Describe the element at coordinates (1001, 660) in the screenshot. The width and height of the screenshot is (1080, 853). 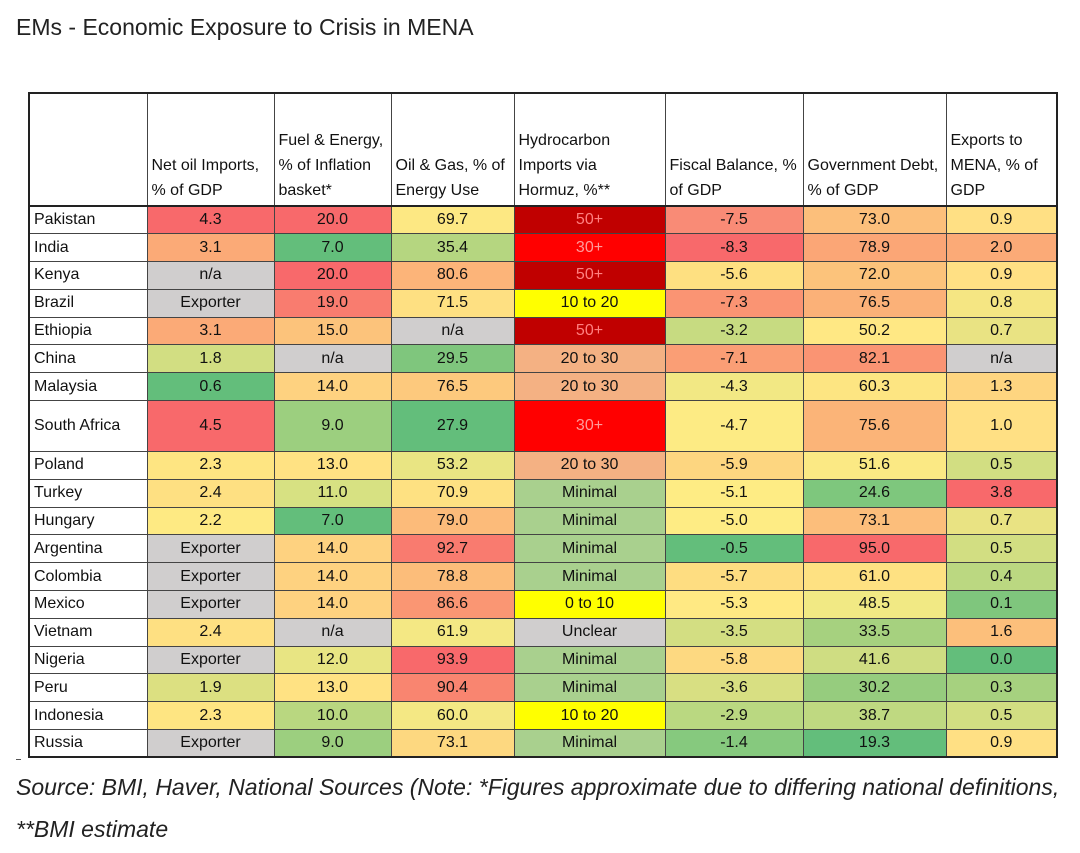
I see `table-cell: 0.0` at that location.